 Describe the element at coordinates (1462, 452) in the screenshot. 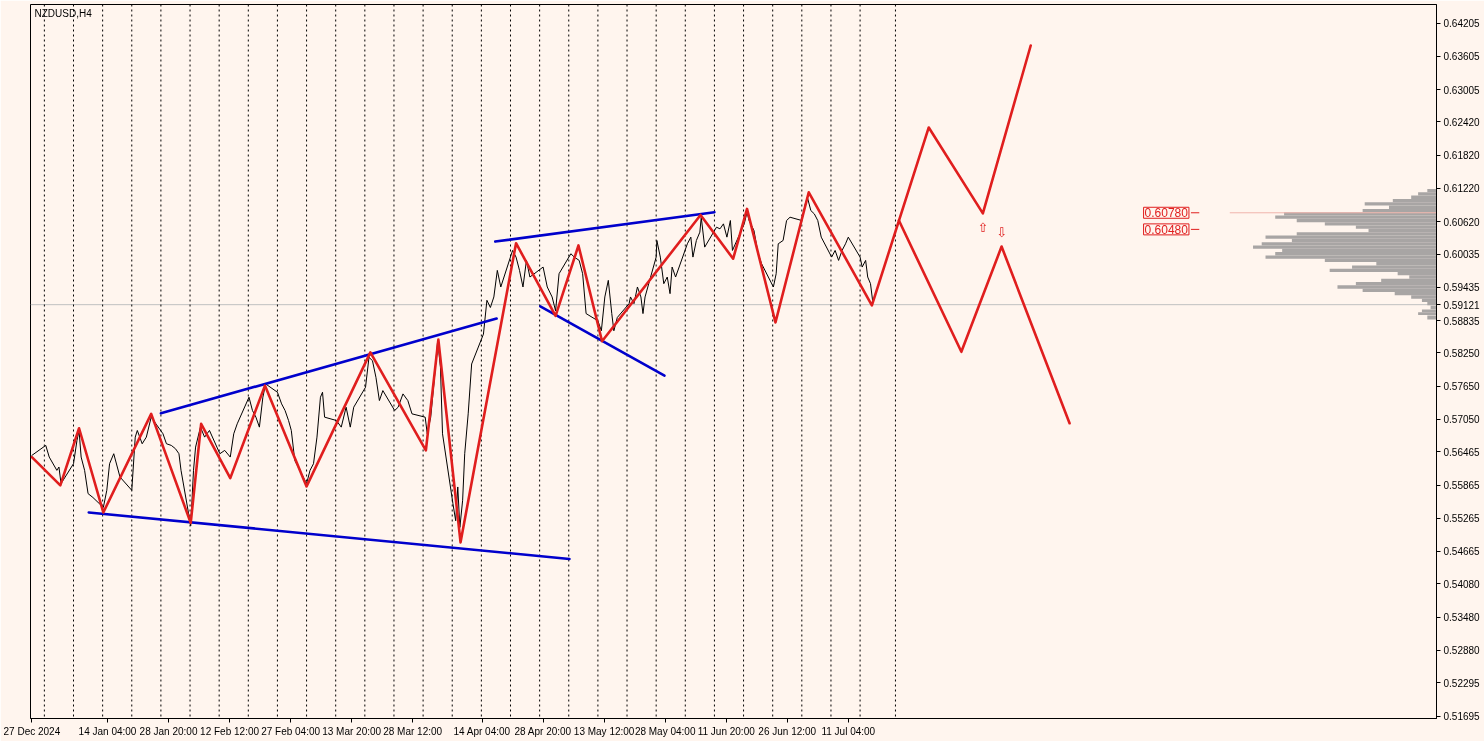

I see `y-tick-label: 0.56465` at that location.